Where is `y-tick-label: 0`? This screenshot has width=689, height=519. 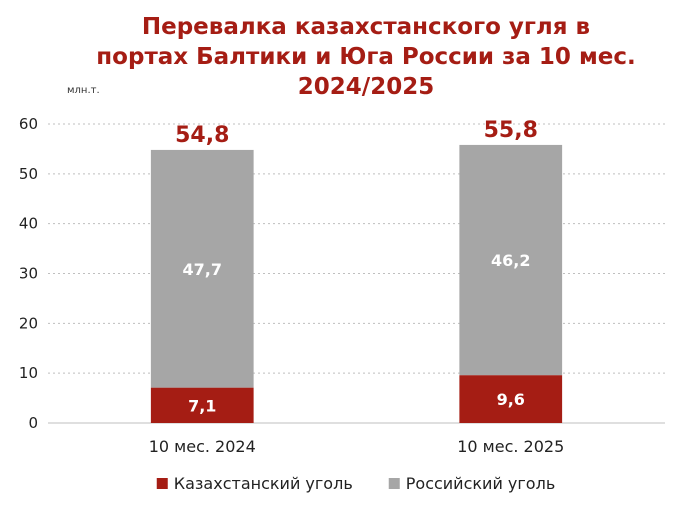
y-tick-label: 0 is located at coordinates (33, 423).